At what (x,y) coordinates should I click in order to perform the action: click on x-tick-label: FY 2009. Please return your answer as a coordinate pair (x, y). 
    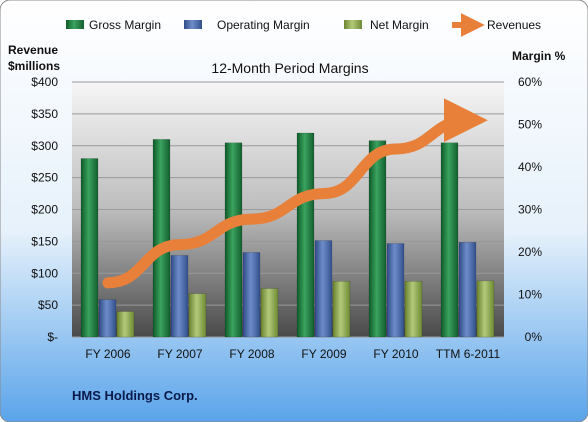
    Looking at the image, I should click on (323, 354).